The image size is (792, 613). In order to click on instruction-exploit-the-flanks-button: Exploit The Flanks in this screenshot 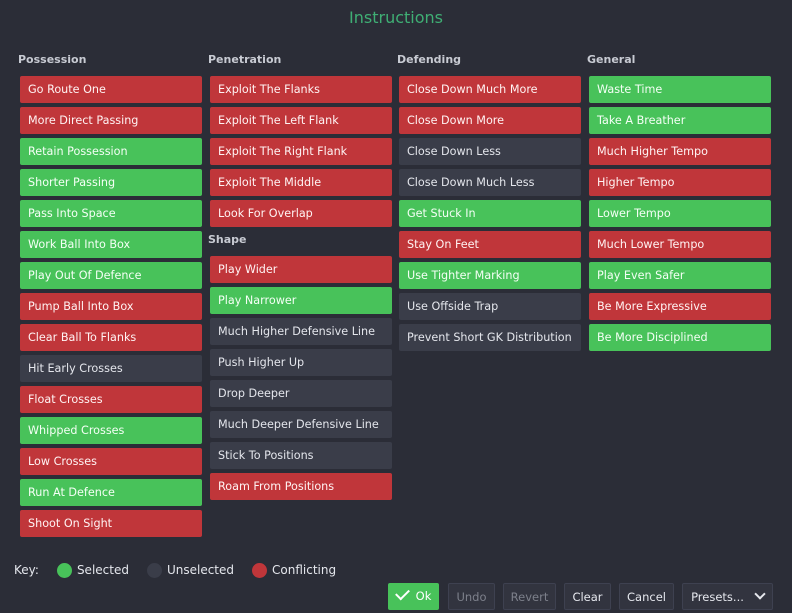, I will do `click(301, 89)`.